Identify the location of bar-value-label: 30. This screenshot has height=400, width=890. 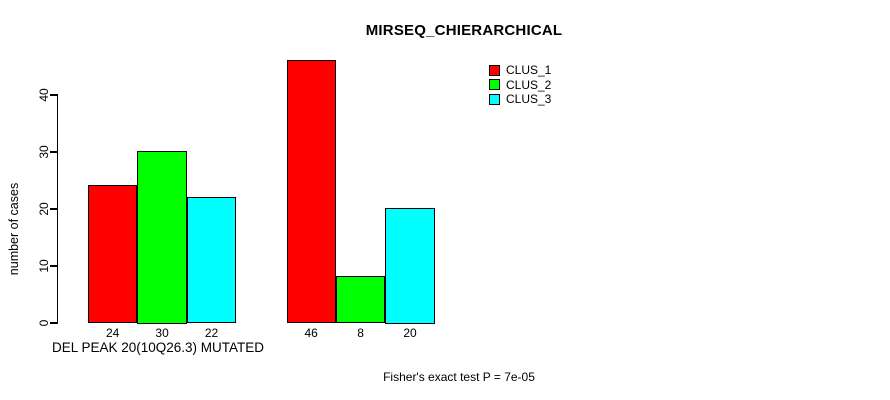
(162, 333).